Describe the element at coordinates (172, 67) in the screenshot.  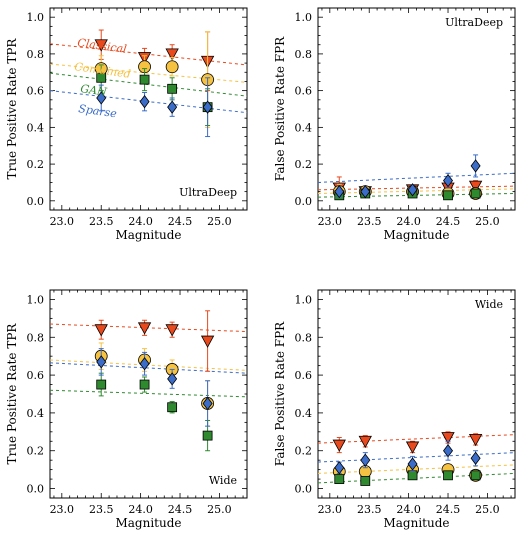
I see `point-combined` at that location.